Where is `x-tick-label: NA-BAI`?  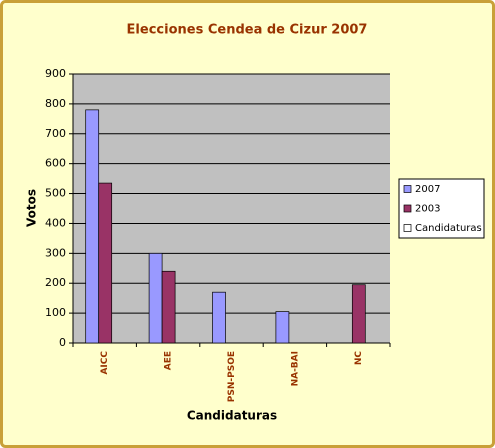
x-tick-label: NA-BAI is located at coordinates (295, 368).